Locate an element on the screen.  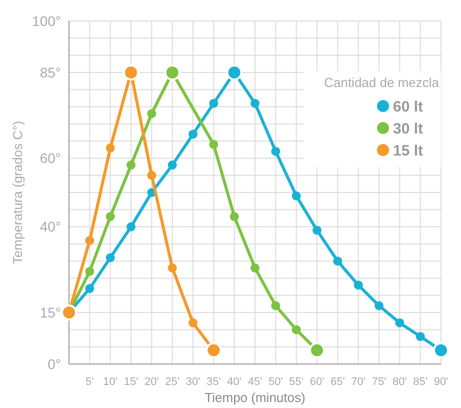
legend-label: 30 lt is located at coordinates (408, 129).